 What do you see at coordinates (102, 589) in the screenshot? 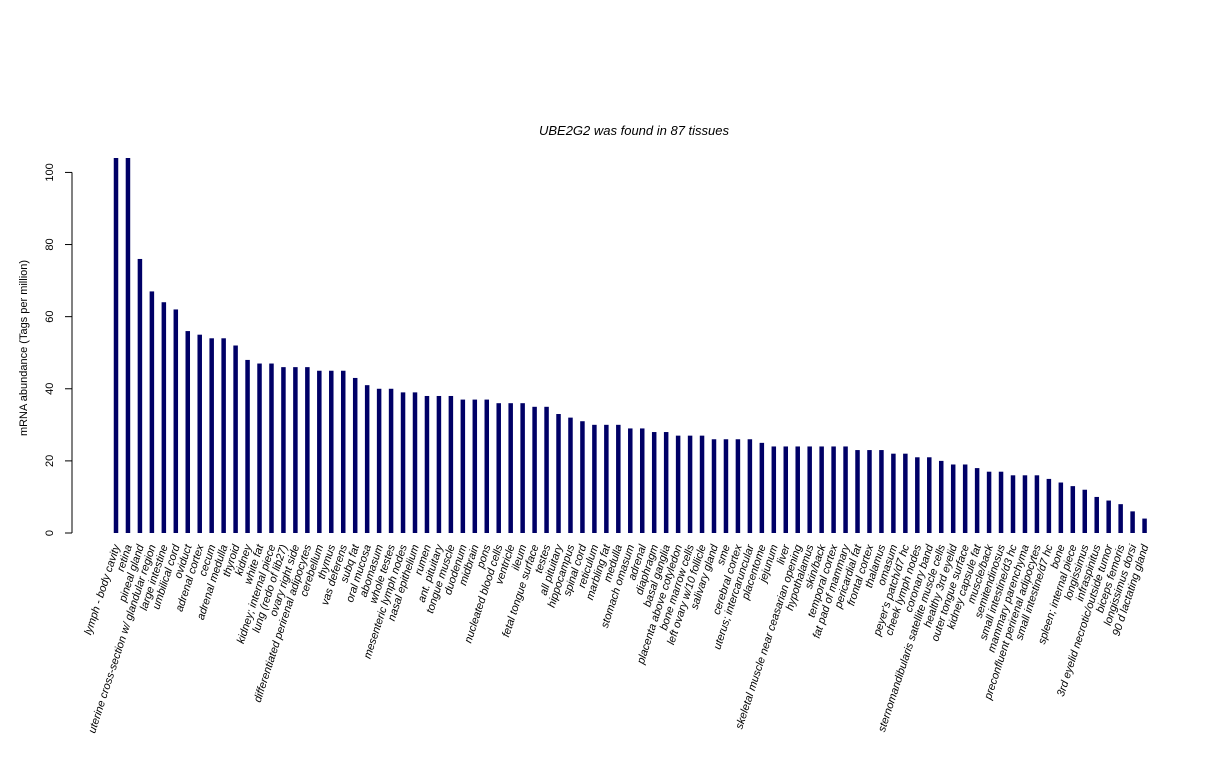
I see `x-category-label: lymph - body cavity` at bounding box center [102, 589].